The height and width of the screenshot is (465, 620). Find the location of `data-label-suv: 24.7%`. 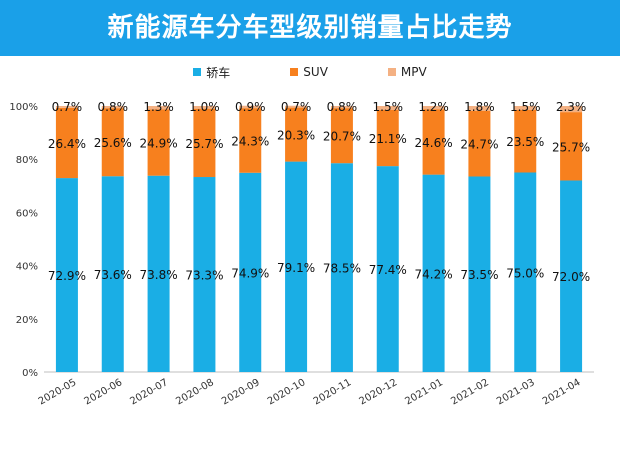

data-label-suv: 24.7% is located at coordinates (479, 145).